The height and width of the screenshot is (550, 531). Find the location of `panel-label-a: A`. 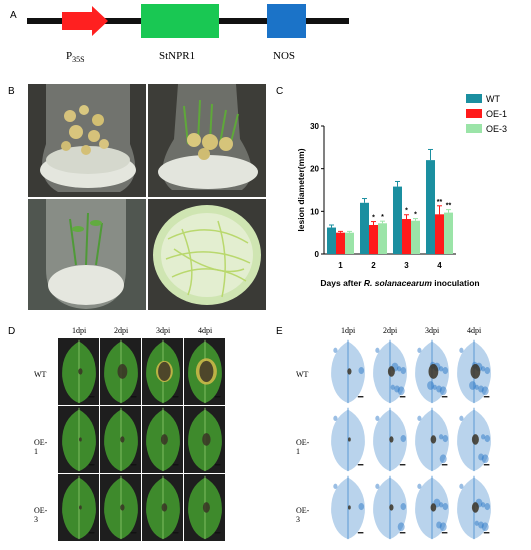

panel-label-a: A is located at coordinates (13, 15).